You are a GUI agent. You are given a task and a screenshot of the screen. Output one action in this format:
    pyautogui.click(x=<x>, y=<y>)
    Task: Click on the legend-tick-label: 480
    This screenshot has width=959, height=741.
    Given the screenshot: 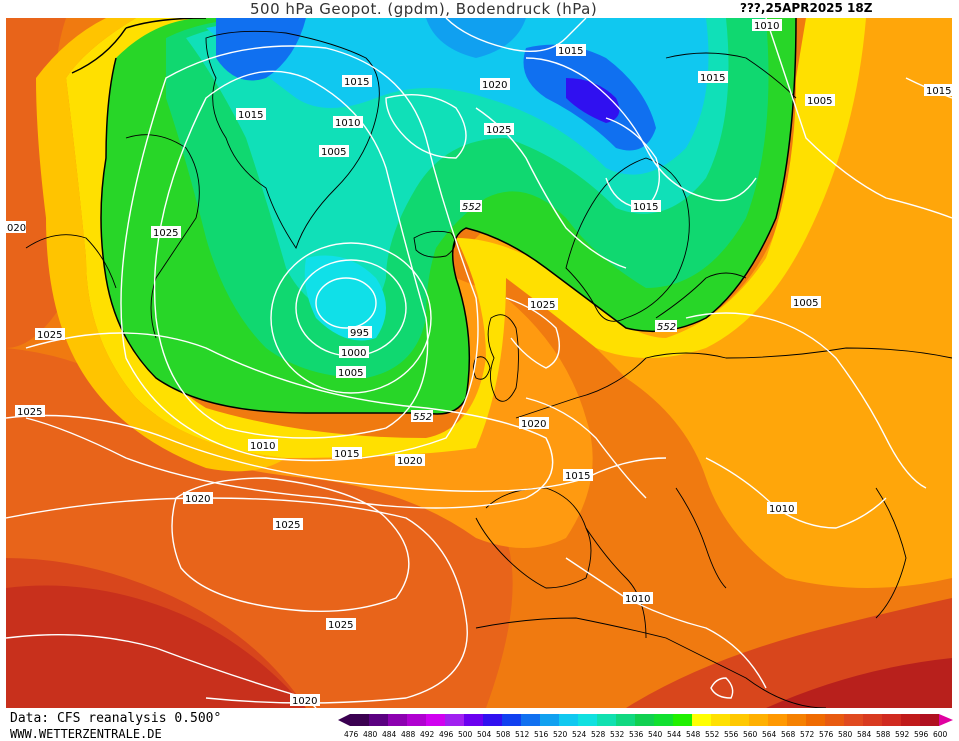 What is the action you would take?
    pyautogui.click(x=370, y=734)
    